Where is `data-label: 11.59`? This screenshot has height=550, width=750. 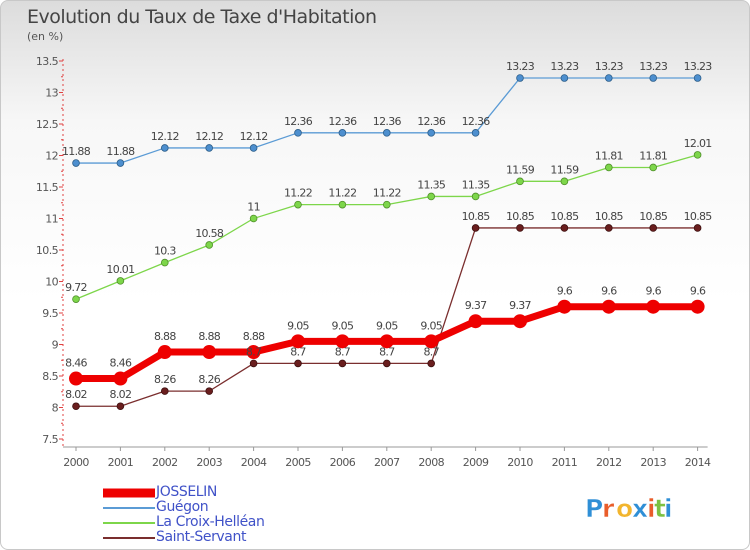
data-label: 11.59 is located at coordinates (564, 169).